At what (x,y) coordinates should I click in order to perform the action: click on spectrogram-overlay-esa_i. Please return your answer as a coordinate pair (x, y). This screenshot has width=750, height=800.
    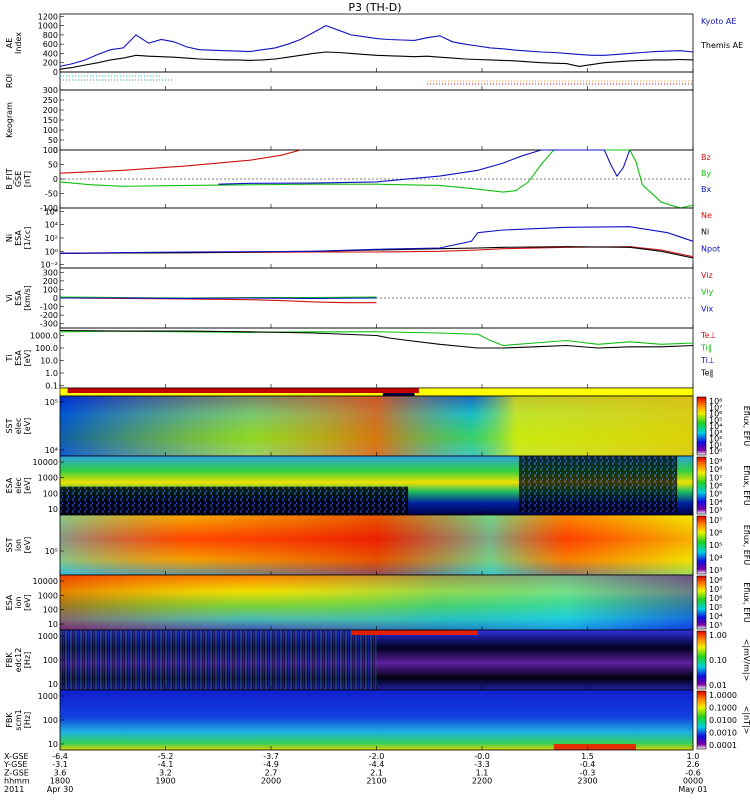
    Looking at the image, I should click on (376, 602).